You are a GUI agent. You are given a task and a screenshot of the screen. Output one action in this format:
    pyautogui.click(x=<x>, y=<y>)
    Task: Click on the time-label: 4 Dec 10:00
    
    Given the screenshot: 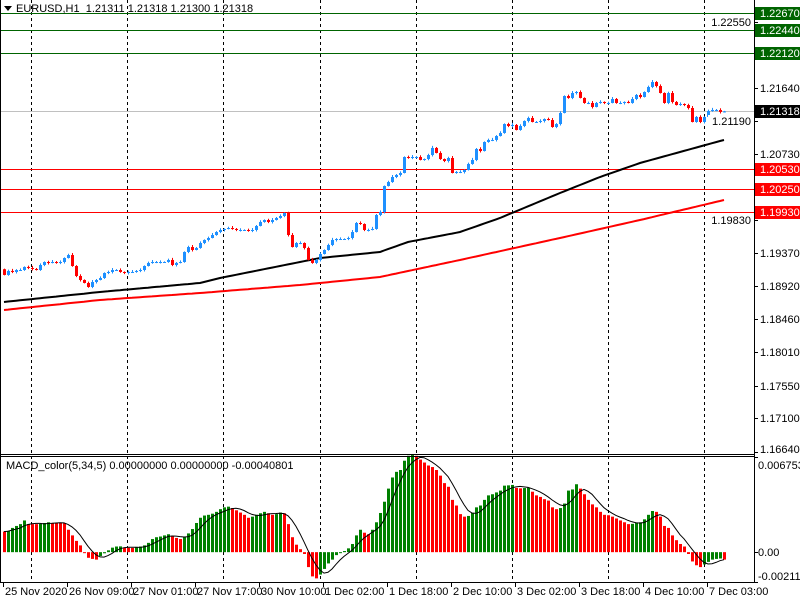 What is the action you would take?
    pyautogui.click(x=674, y=592)
    